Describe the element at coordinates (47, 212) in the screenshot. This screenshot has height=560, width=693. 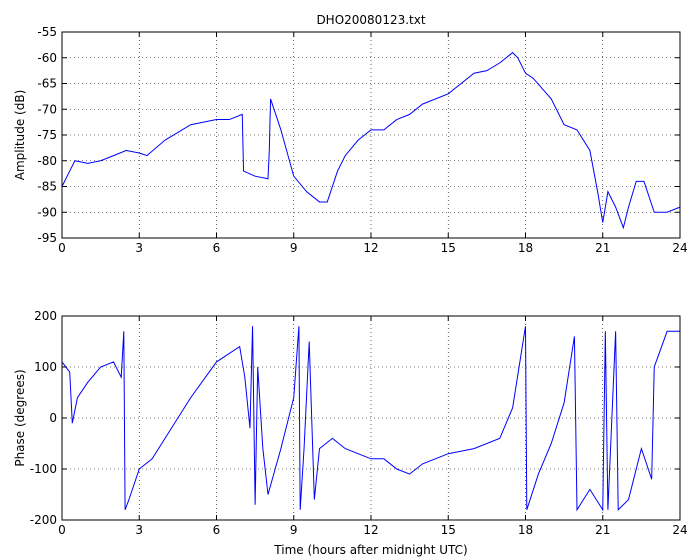
I see `y-tick-label: -90` at that location.